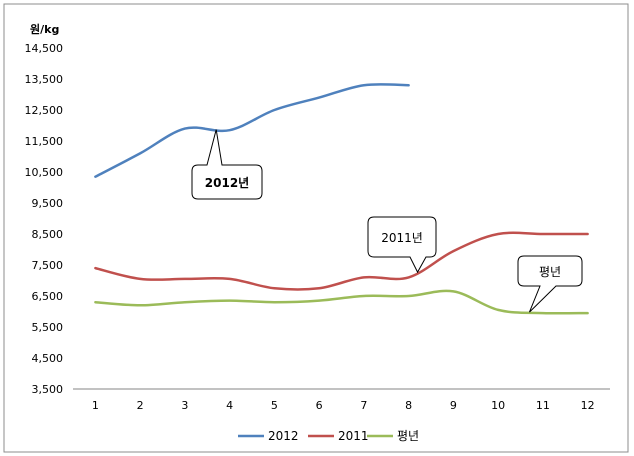  Describe the element at coordinates (393, 436) in the screenshot. I see `legend-item-평년: 평년` at that location.